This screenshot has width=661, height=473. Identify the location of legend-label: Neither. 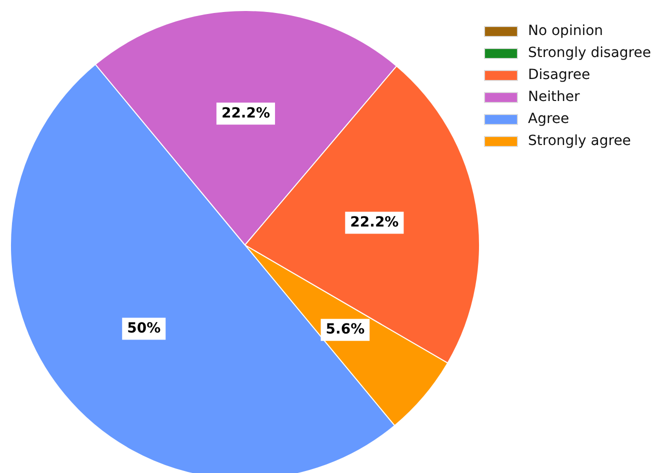
(554, 97).